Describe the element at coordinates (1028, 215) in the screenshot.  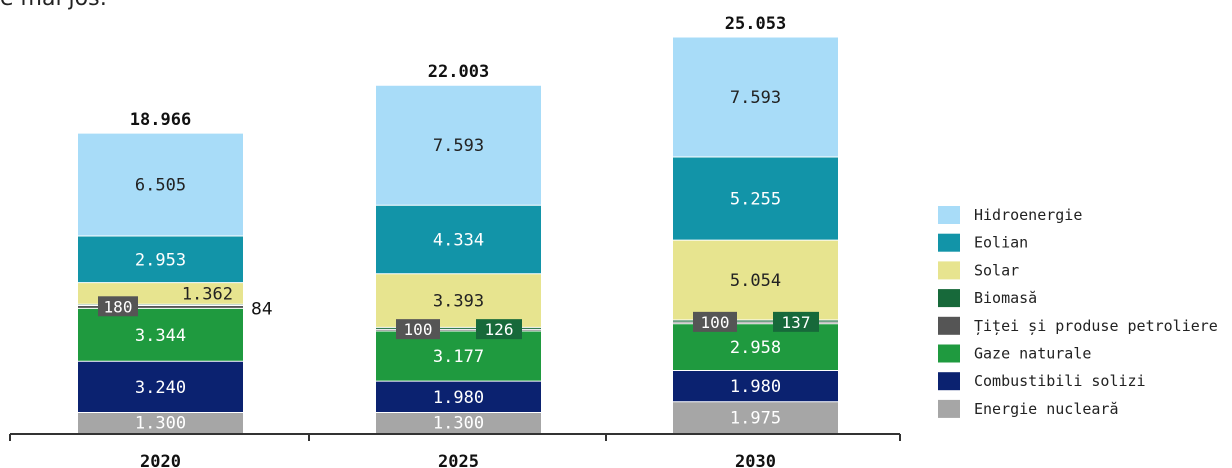
I see `legend-entry: Hidroenergie` at that location.